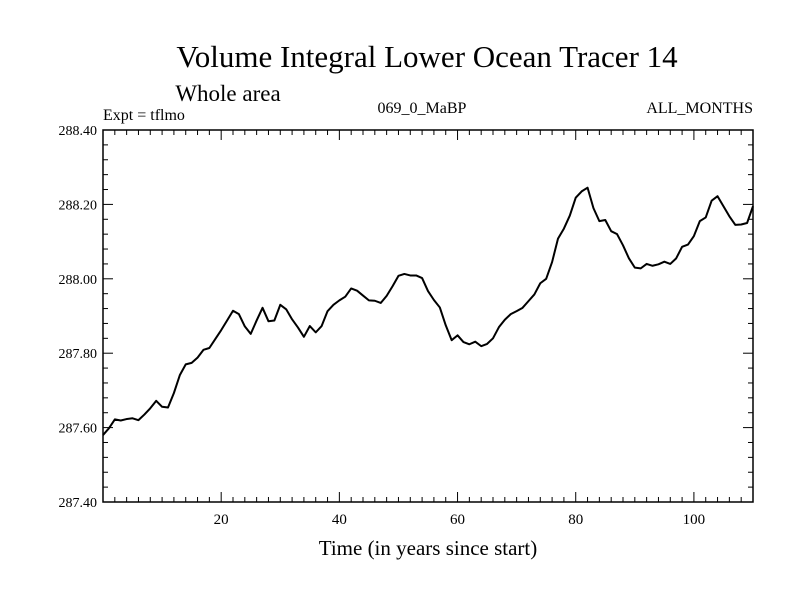  I want to click on y-tick-label: 288.20, so click(78, 205).